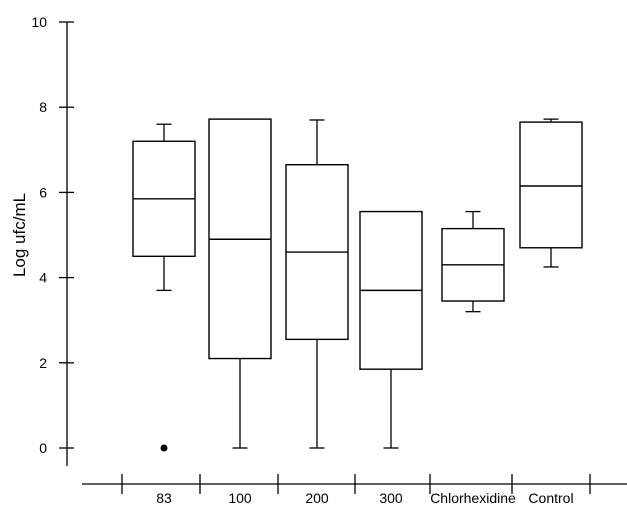 The height and width of the screenshot is (513, 627). I want to click on box-chlorhexidine, so click(473, 261).